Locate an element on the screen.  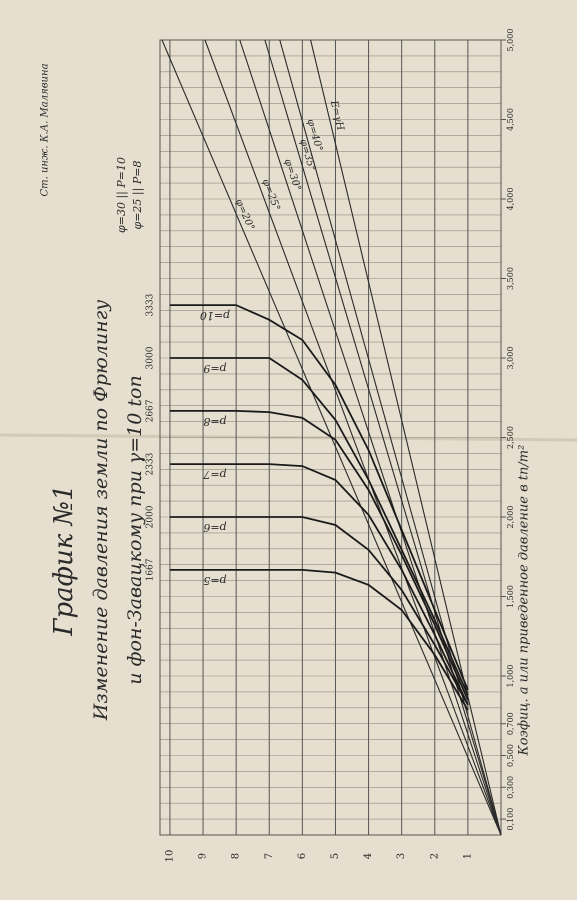
data-label: 2000 is located at coordinates (151, 516).